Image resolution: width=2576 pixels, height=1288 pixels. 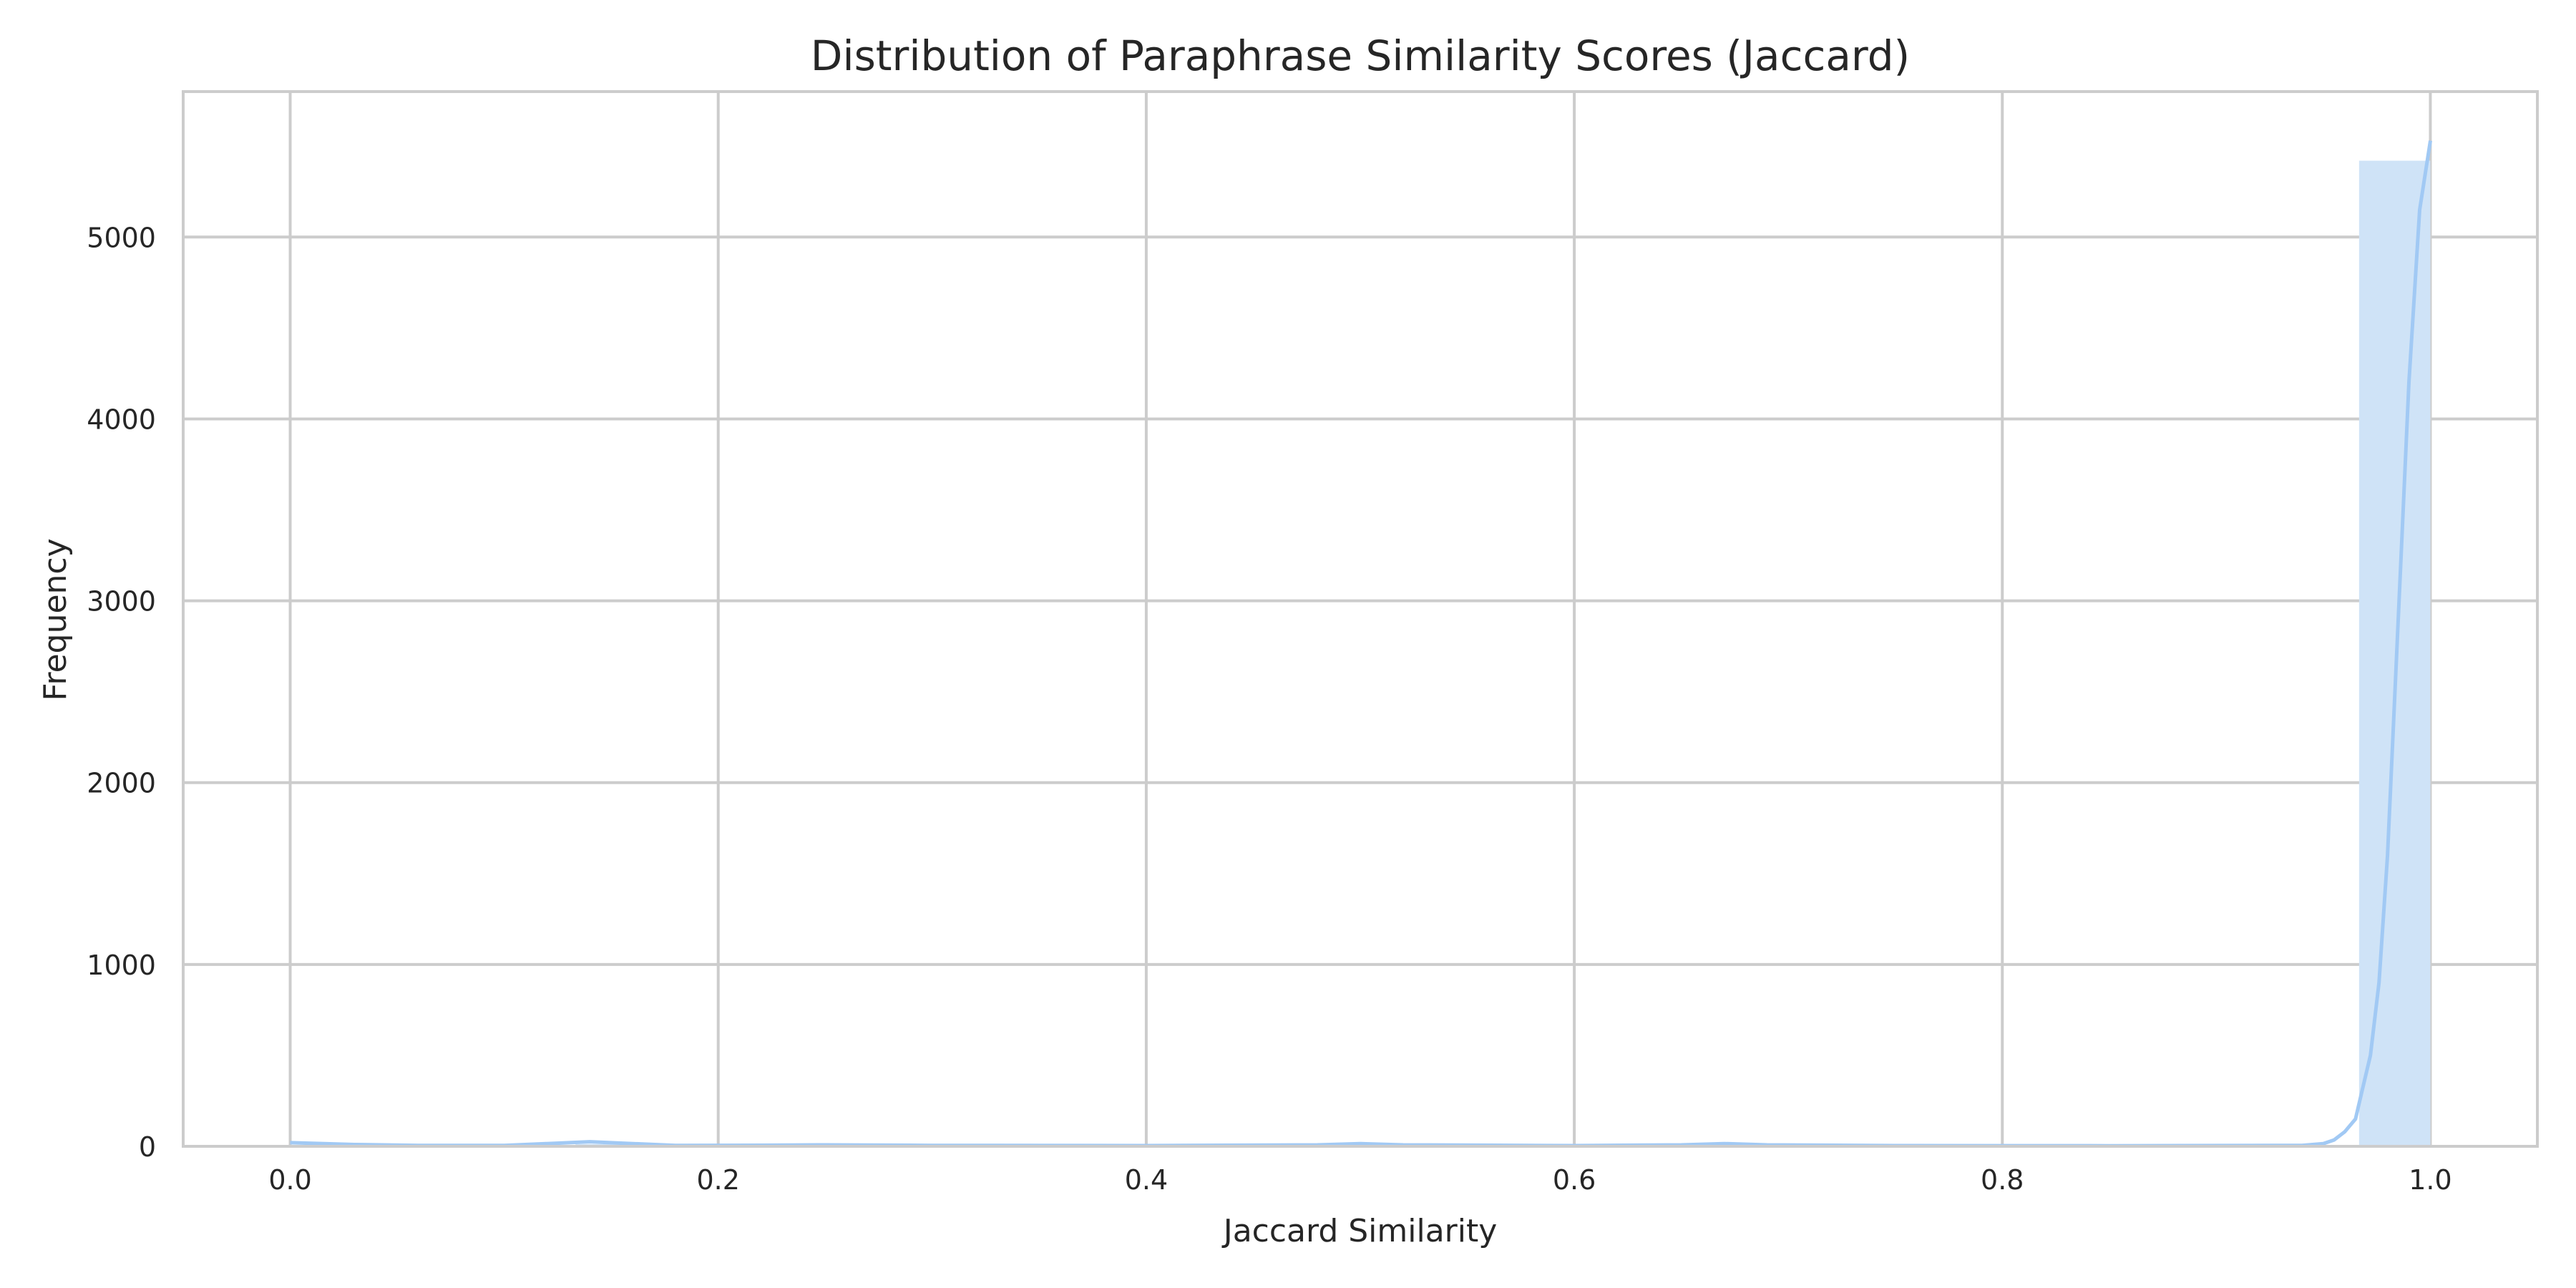 I want to click on y-tick-label: 1000, so click(x=122, y=965).